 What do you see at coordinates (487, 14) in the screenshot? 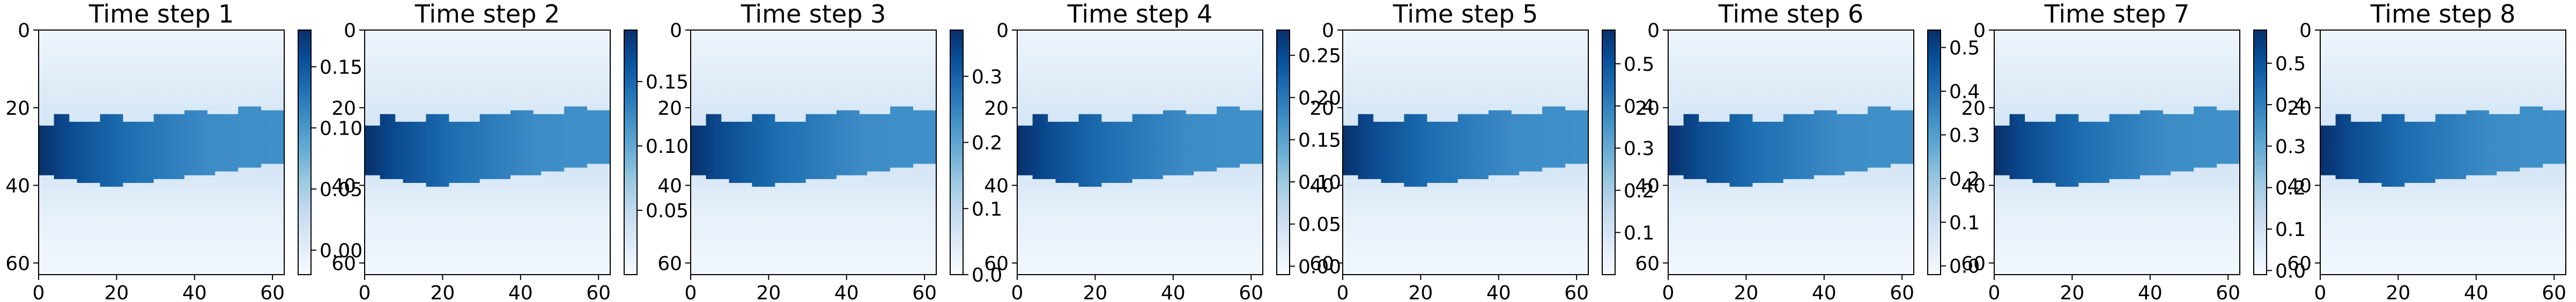
I see `chart-title: Time step 2` at bounding box center [487, 14].